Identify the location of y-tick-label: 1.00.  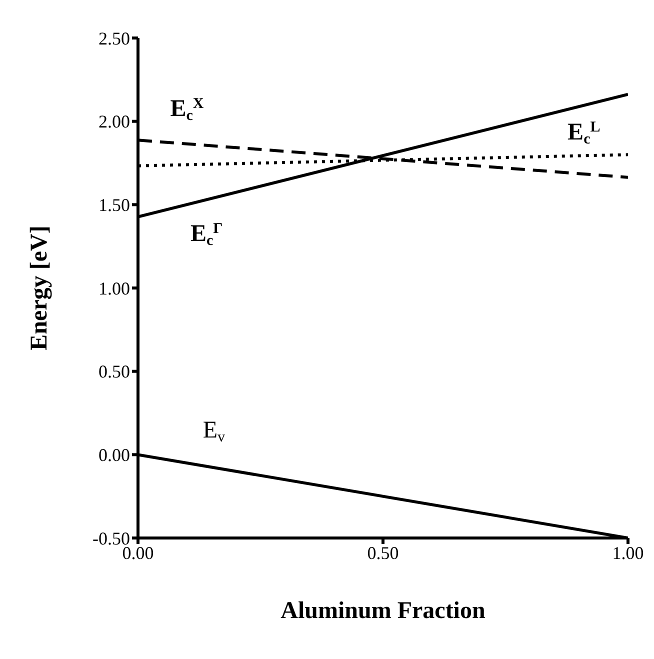
(114, 288).